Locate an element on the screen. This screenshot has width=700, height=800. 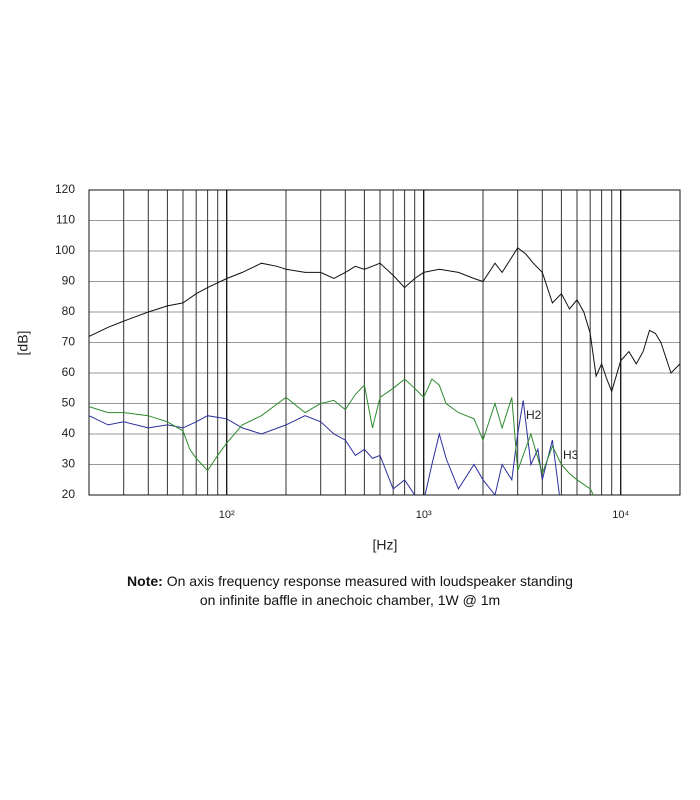
series-annotation: H2 is located at coordinates (534, 415).